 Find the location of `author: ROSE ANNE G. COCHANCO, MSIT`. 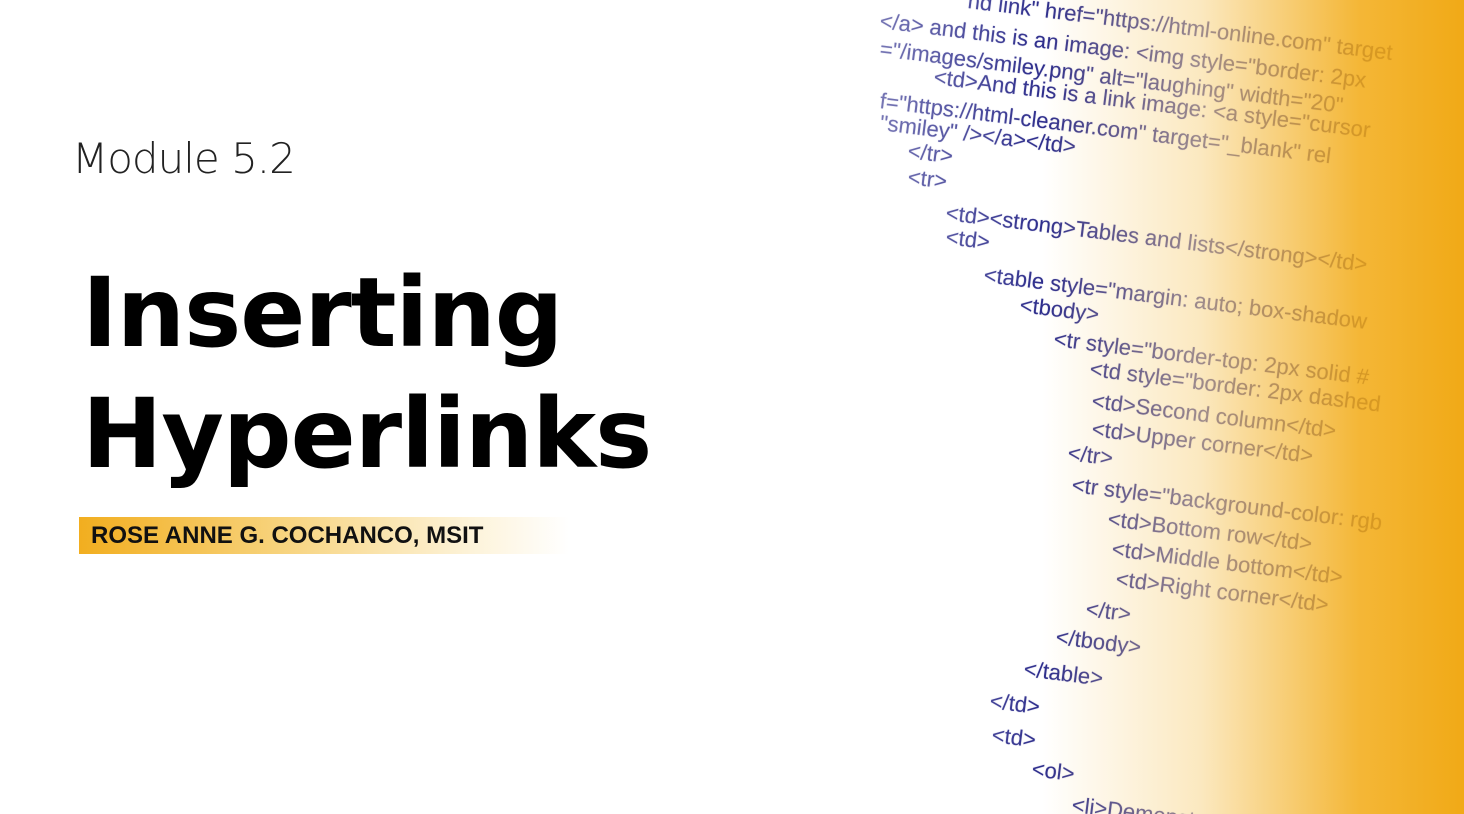

author: ROSE ANNE G. COCHANCO, MSIT is located at coordinates (287, 535).